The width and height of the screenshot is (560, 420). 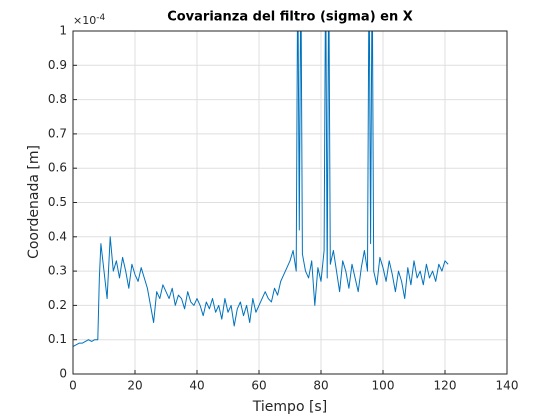 I want to click on x-tick-label: 140, so click(x=507, y=386).